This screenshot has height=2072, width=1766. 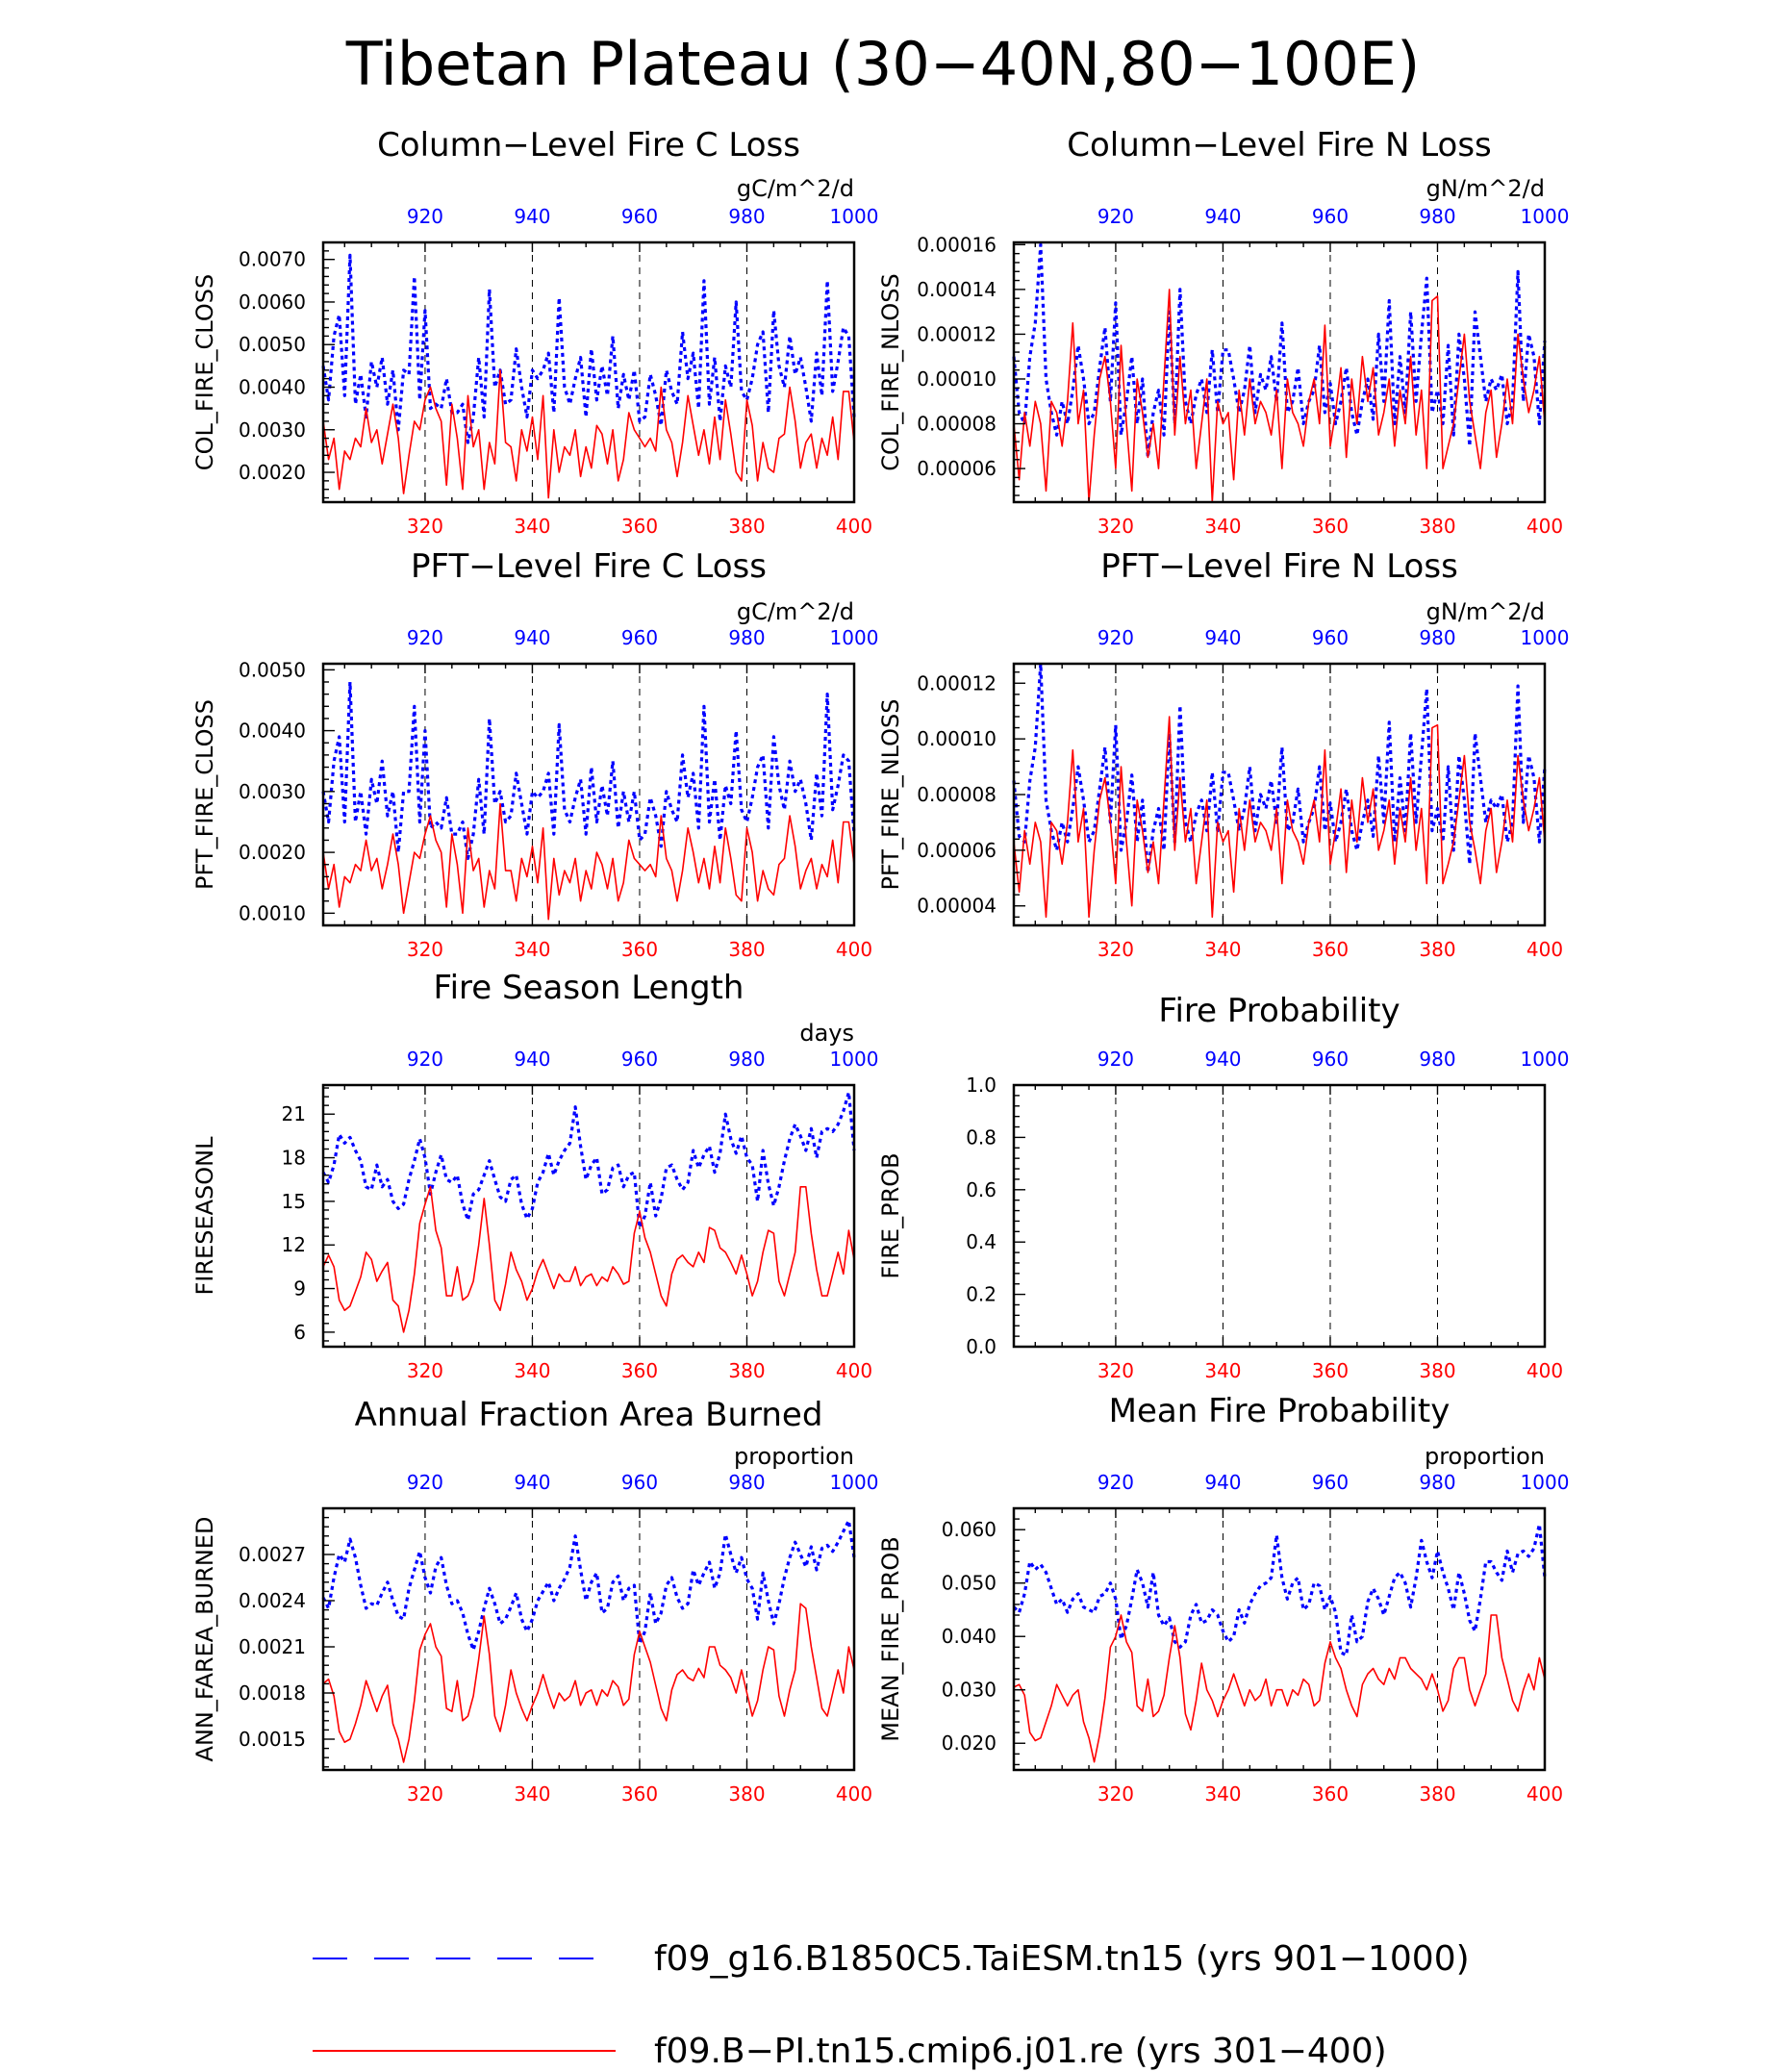 What do you see at coordinates (589, 988) in the screenshot?
I see `panel-title: Fire Season Length` at bounding box center [589, 988].